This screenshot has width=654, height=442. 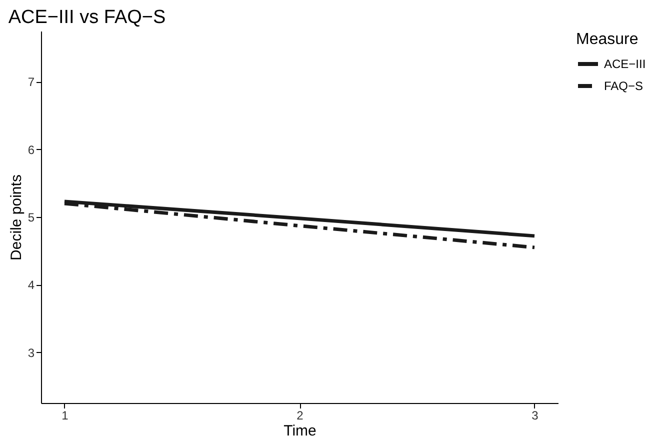 What do you see at coordinates (625, 64) in the screenshot?
I see `legend-label: ACE−III` at bounding box center [625, 64].